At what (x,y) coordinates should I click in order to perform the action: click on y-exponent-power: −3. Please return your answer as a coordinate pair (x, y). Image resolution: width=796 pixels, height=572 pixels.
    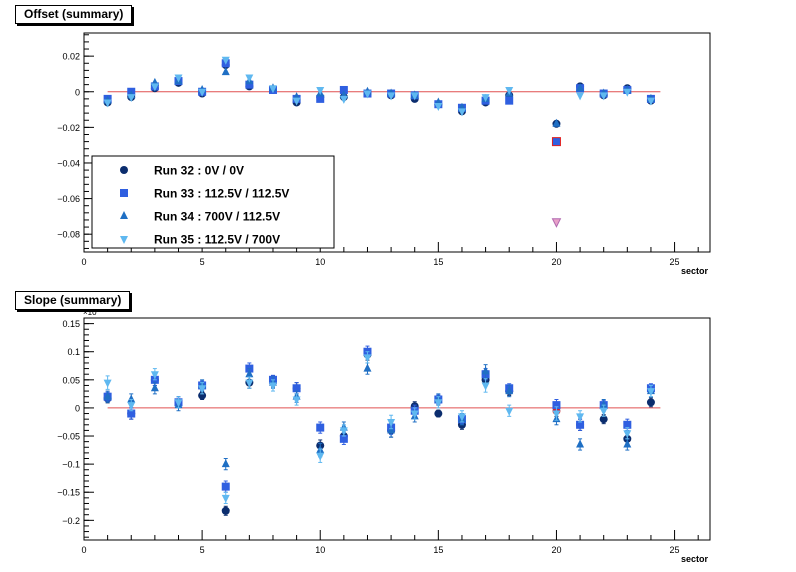
    Looking at the image, I should click on (103, 310).